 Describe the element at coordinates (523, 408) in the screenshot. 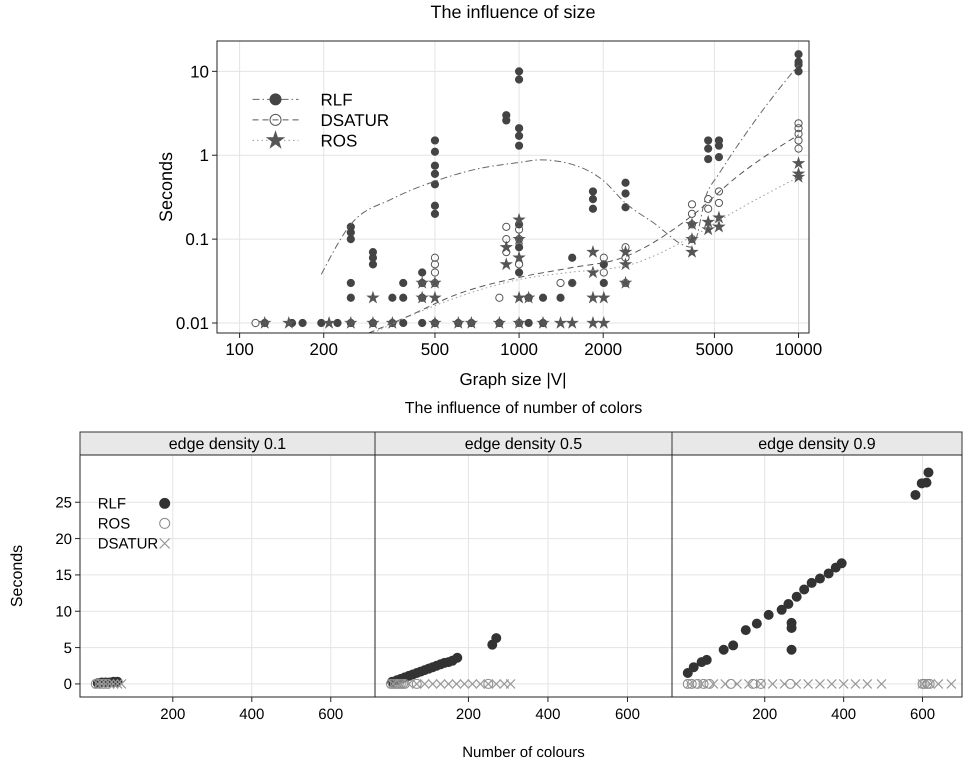

I see `chart-title: The influence of number of colors` at that location.